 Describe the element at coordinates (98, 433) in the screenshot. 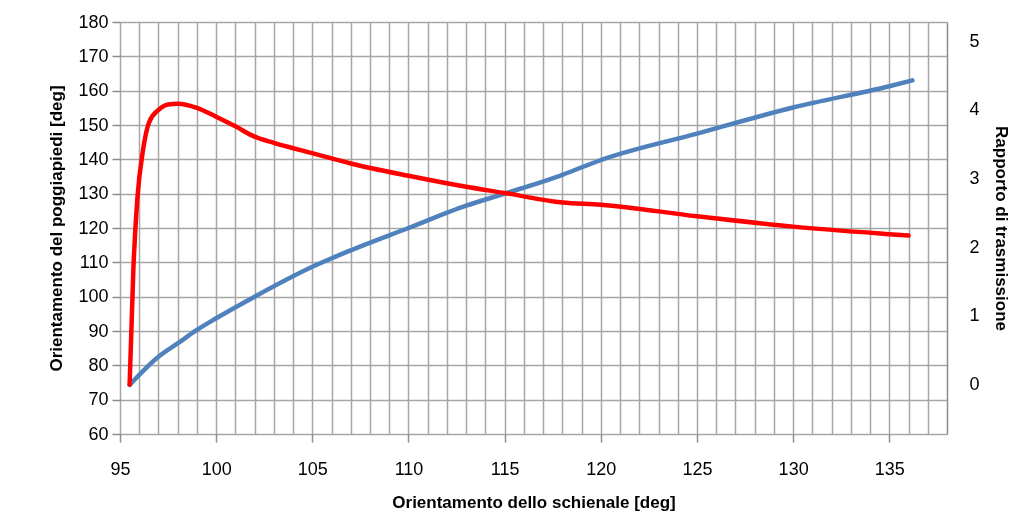

I see `y-tick-label: 60` at that location.